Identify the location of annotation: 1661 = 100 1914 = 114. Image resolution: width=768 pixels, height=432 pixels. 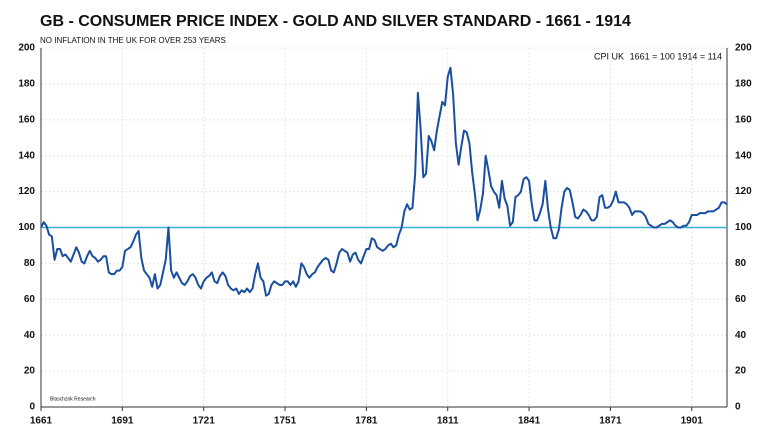
(676, 56).